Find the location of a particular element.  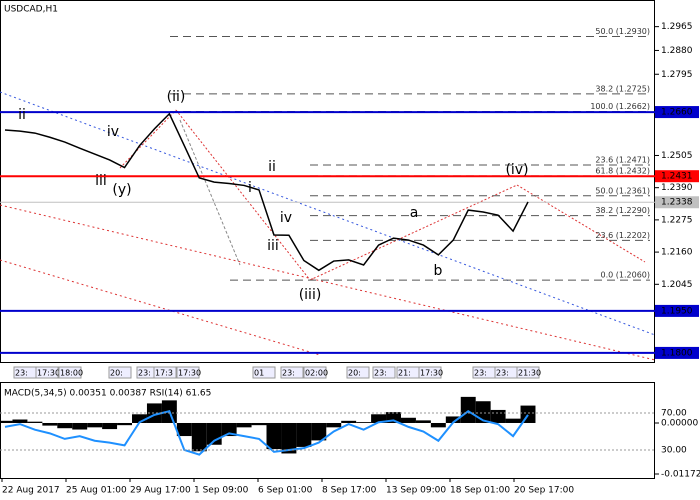

level-label: 1.1800 is located at coordinates (677, 353).